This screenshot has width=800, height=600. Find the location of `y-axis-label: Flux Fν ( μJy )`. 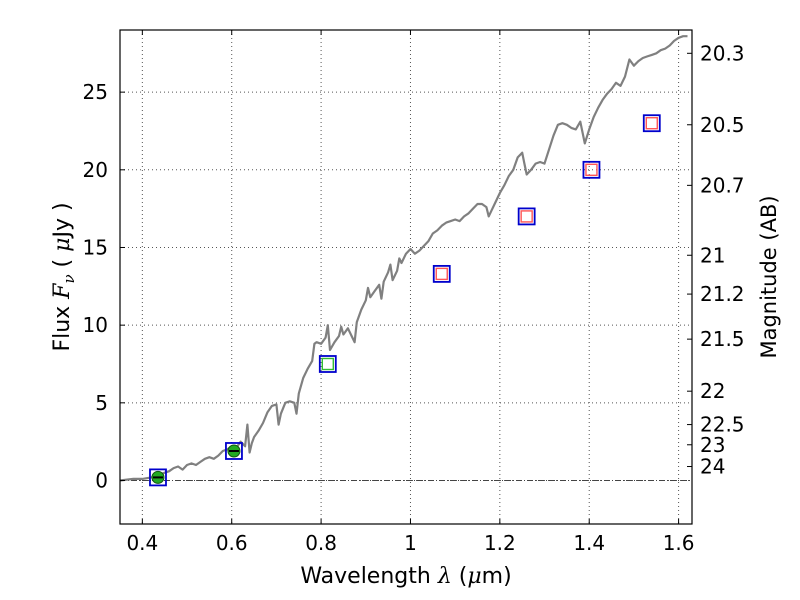

y-axis-label: Flux Fν ( μJy ) is located at coordinates (64, 276).